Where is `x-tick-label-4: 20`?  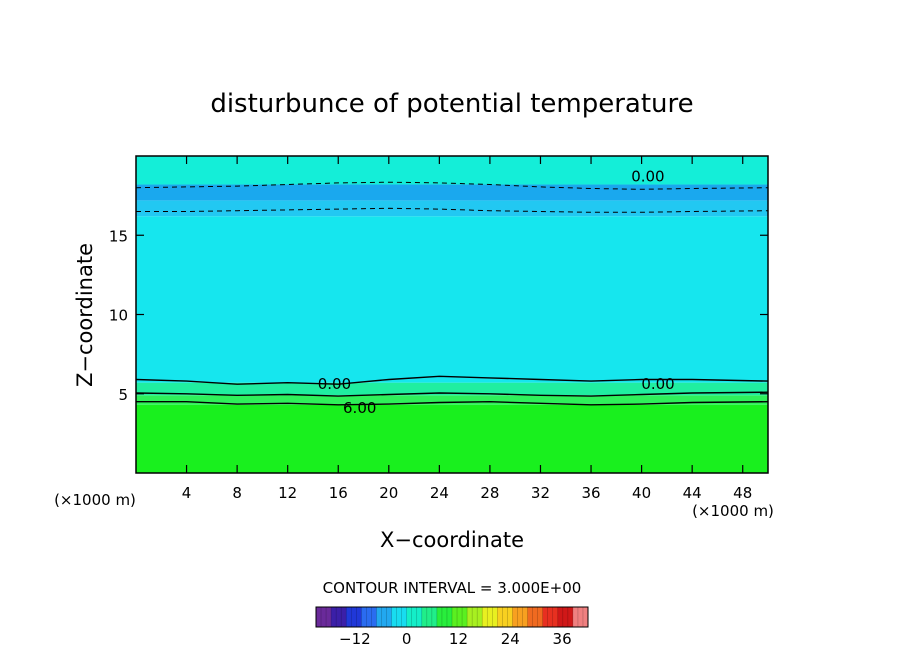 x-tick-label-4: 20 is located at coordinates (388, 493).